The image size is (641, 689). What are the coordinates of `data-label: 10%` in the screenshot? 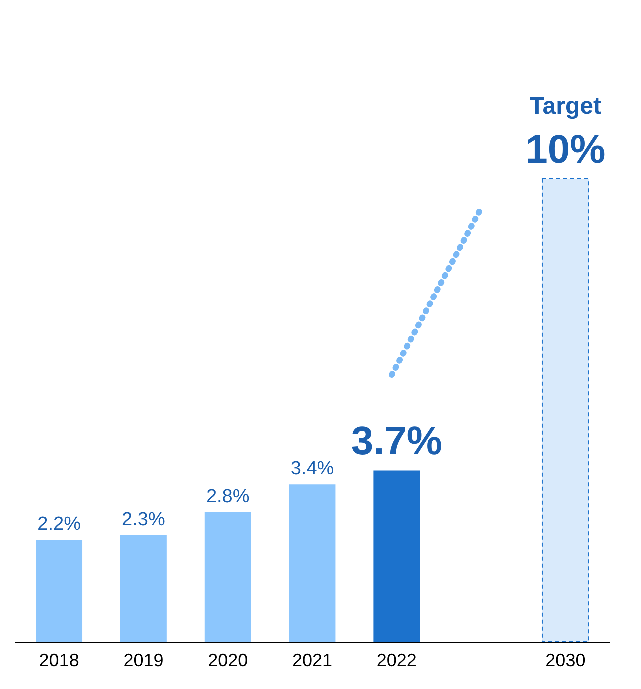 It's located at (566, 150).